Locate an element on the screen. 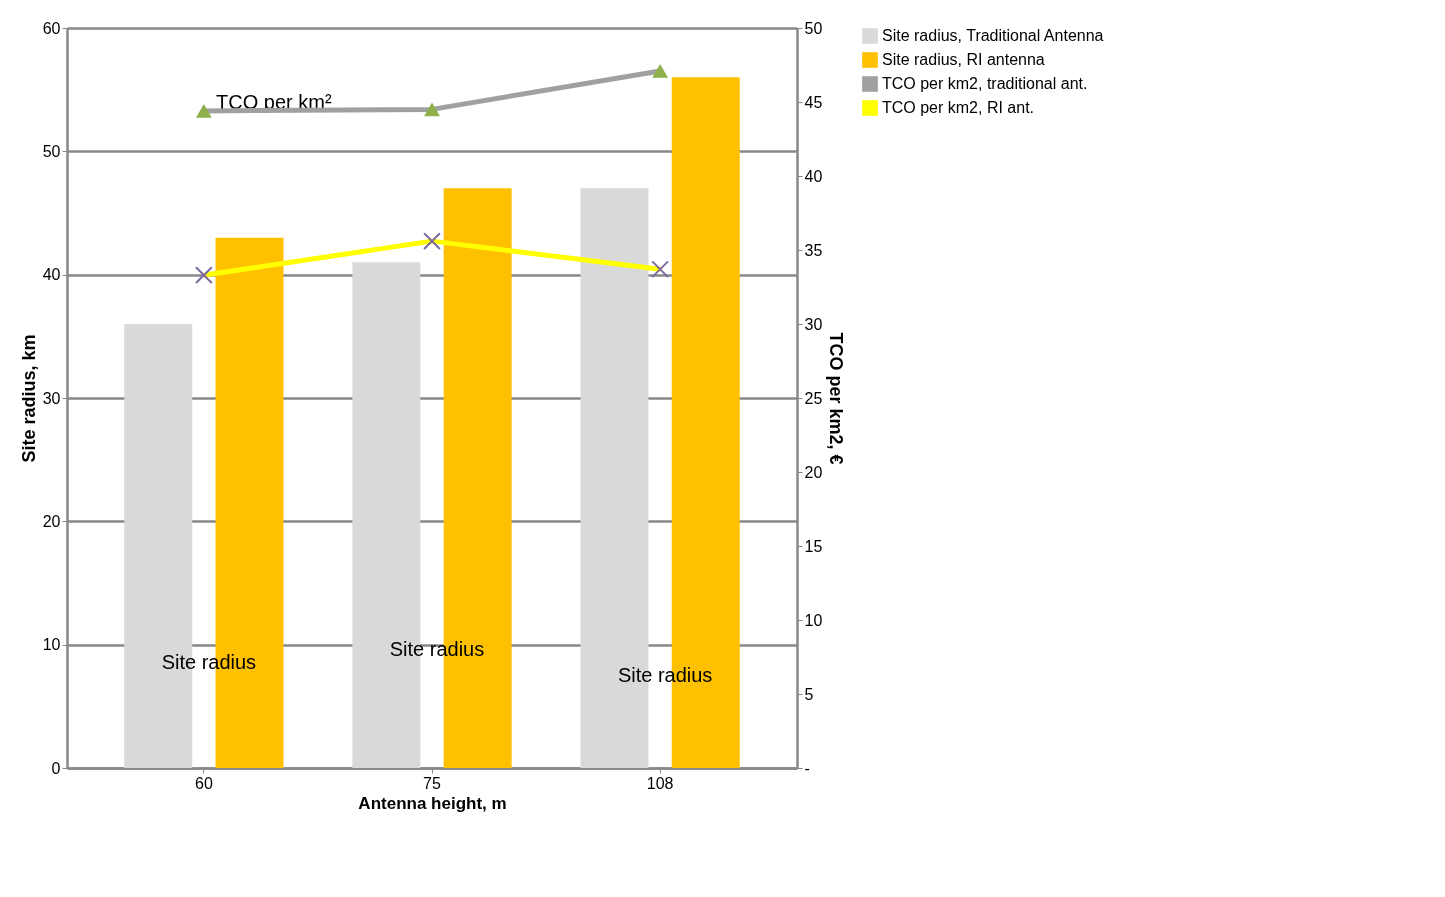 The height and width of the screenshot is (897, 1445). y2-tick-label: - is located at coordinates (807, 768).